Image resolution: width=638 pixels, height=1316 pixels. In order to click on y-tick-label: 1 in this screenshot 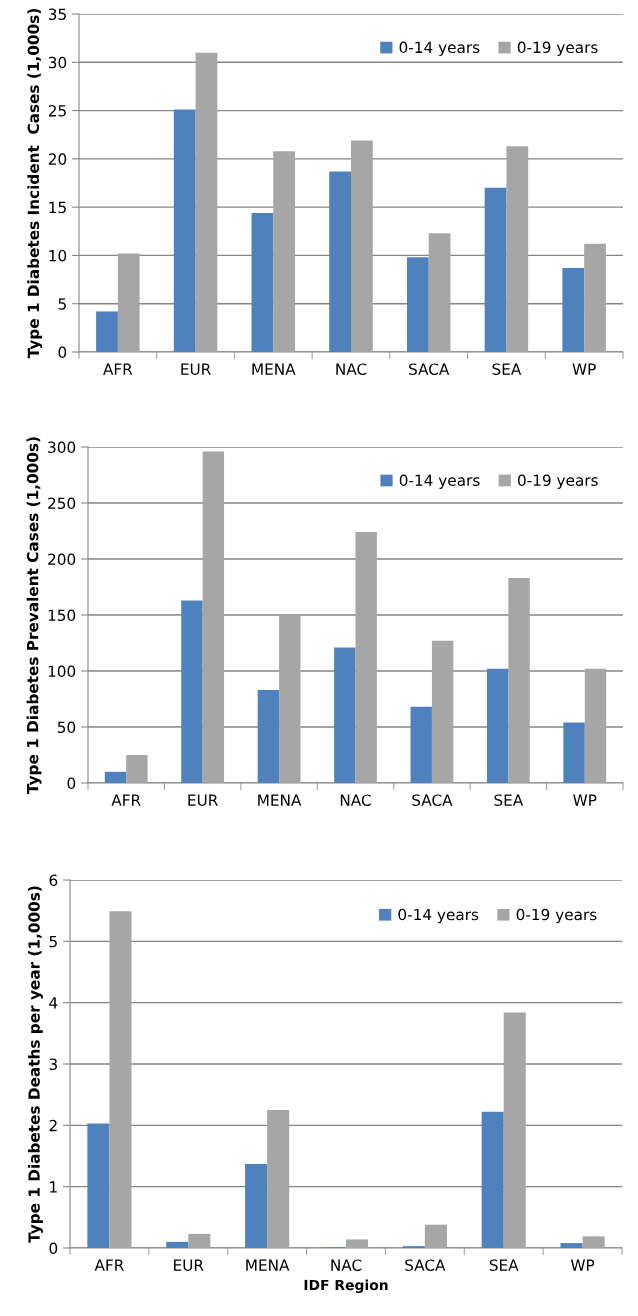, I will do `click(53, 1187)`.